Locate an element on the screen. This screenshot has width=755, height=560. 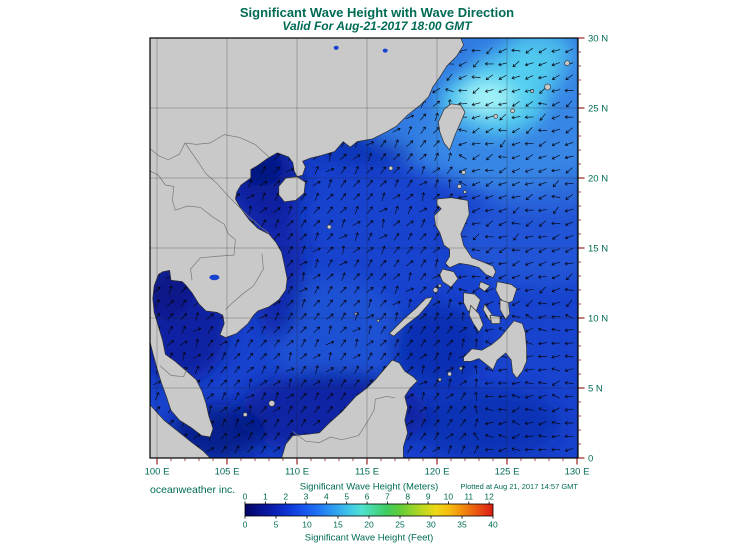
feet-tick-label: 0 is located at coordinates (245, 525).